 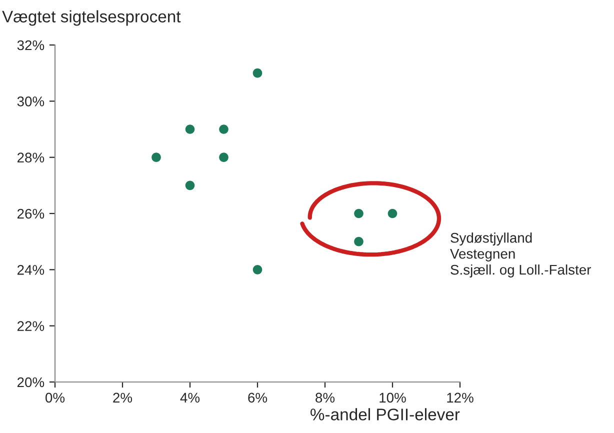 I want to click on x-tick-label: 6%, so click(x=258, y=397).